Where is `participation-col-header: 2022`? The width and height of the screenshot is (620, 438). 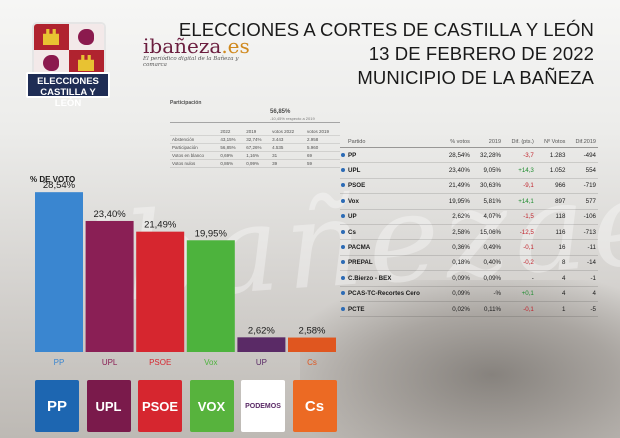 participation-col-header: 2022 is located at coordinates (231, 132).